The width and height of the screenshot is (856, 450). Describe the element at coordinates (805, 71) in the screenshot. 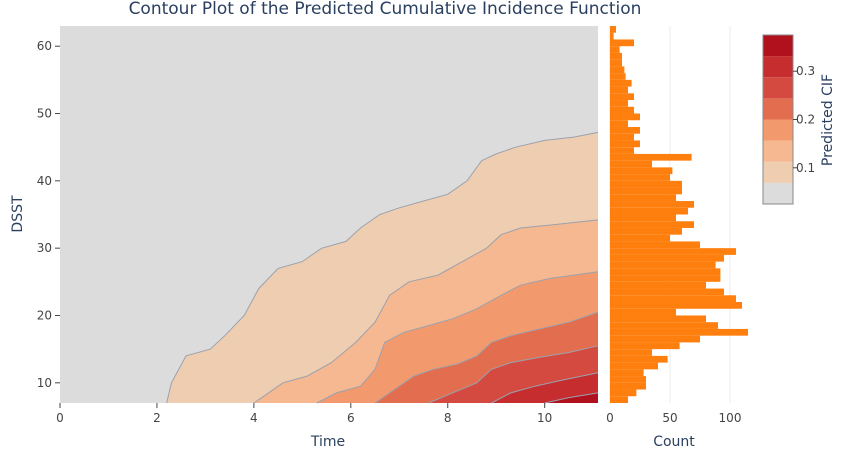

I see `colorbar-tick-label: 0.3` at that location.